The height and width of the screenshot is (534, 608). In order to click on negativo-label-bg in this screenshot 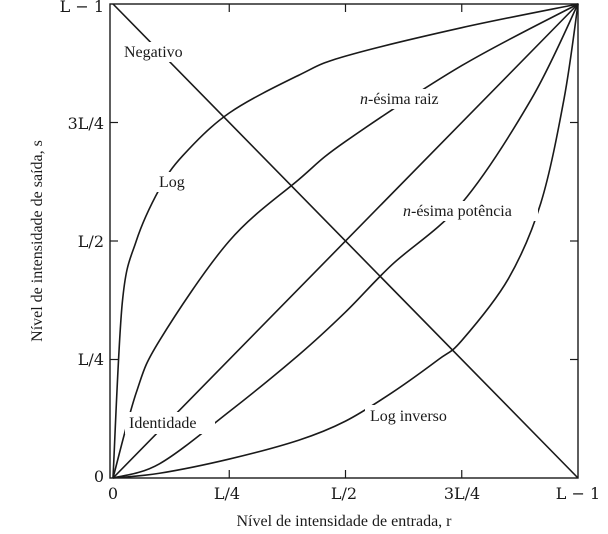, I will do `click(157, 52)`.